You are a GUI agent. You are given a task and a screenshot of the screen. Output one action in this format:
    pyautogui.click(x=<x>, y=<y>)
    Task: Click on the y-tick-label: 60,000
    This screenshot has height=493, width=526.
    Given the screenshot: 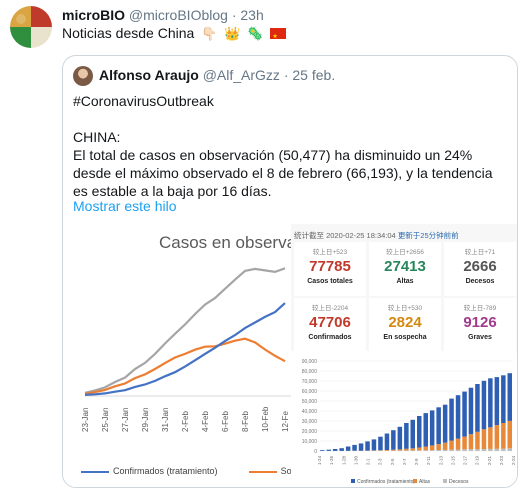 What is the action you would take?
    pyautogui.click(x=310, y=392)
    